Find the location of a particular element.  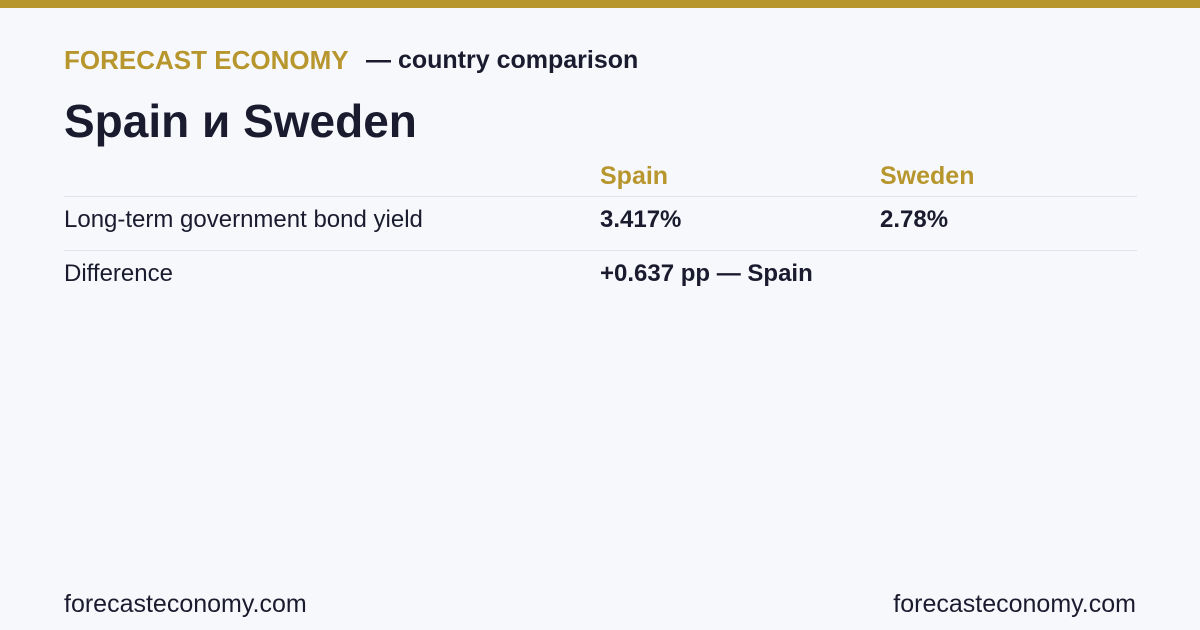

cell-value: +0.637 pp — Spain is located at coordinates (706, 273).